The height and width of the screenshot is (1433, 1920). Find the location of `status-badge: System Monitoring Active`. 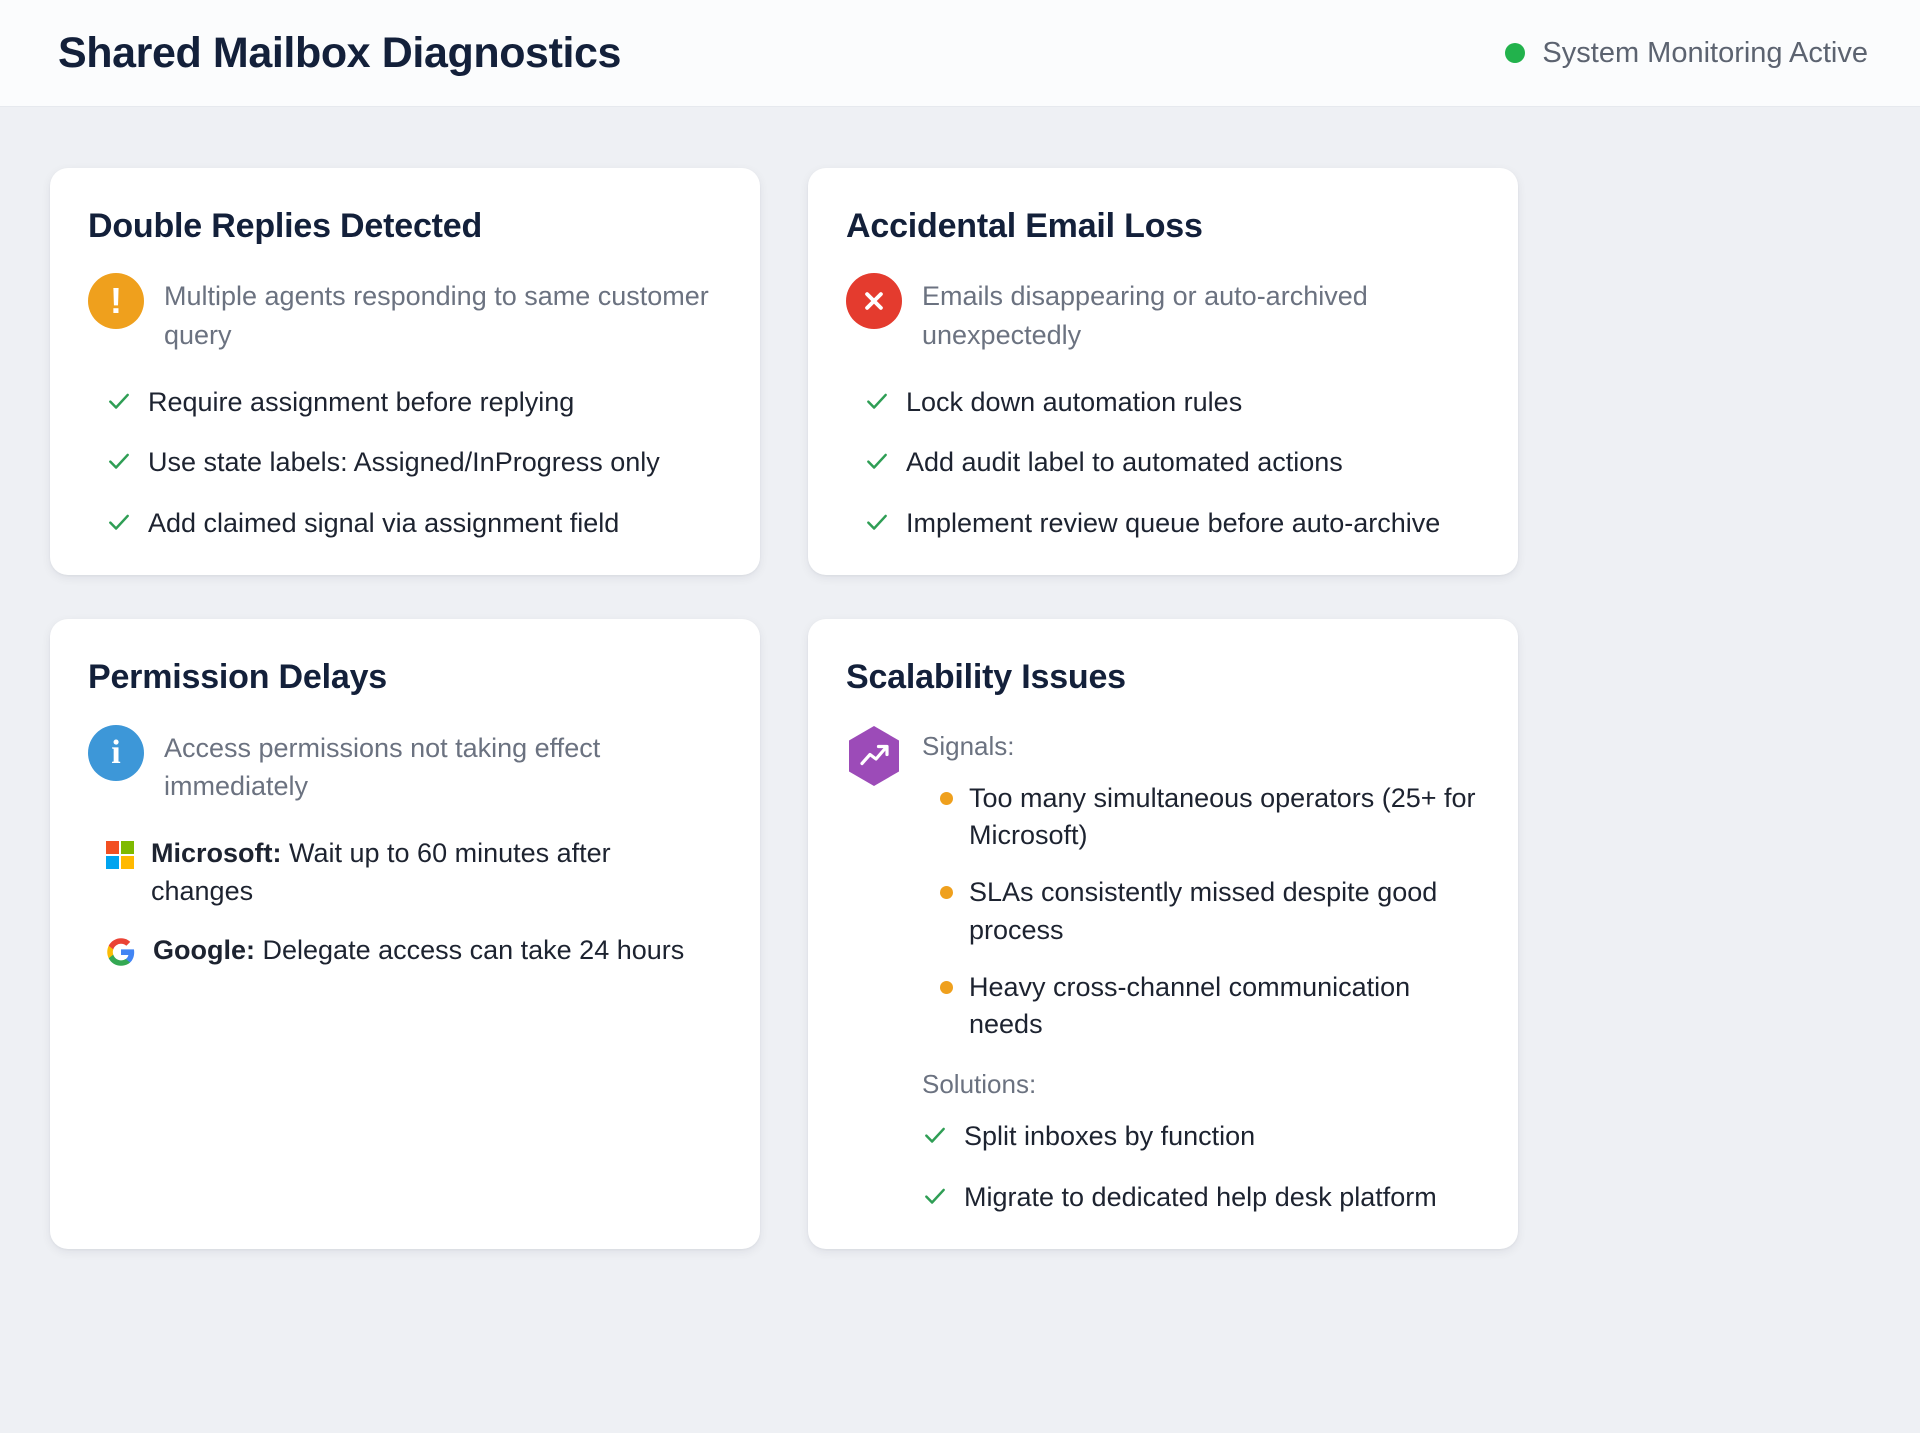

status-badge: System Monitoring Active is located at coordinates (1688, 52).